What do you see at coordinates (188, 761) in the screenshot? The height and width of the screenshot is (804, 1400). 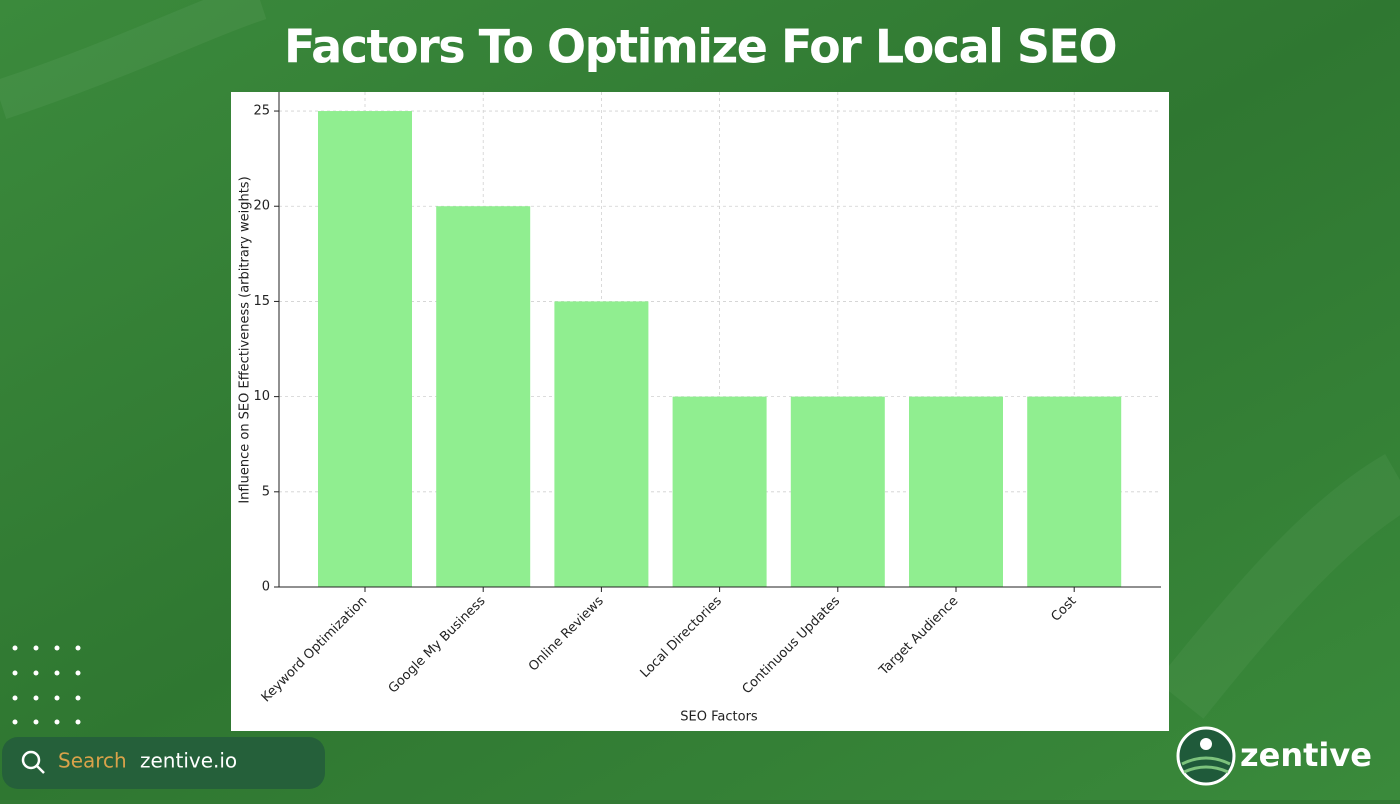 I see `search-text: zentive.io` at bounding box center [188, 761].